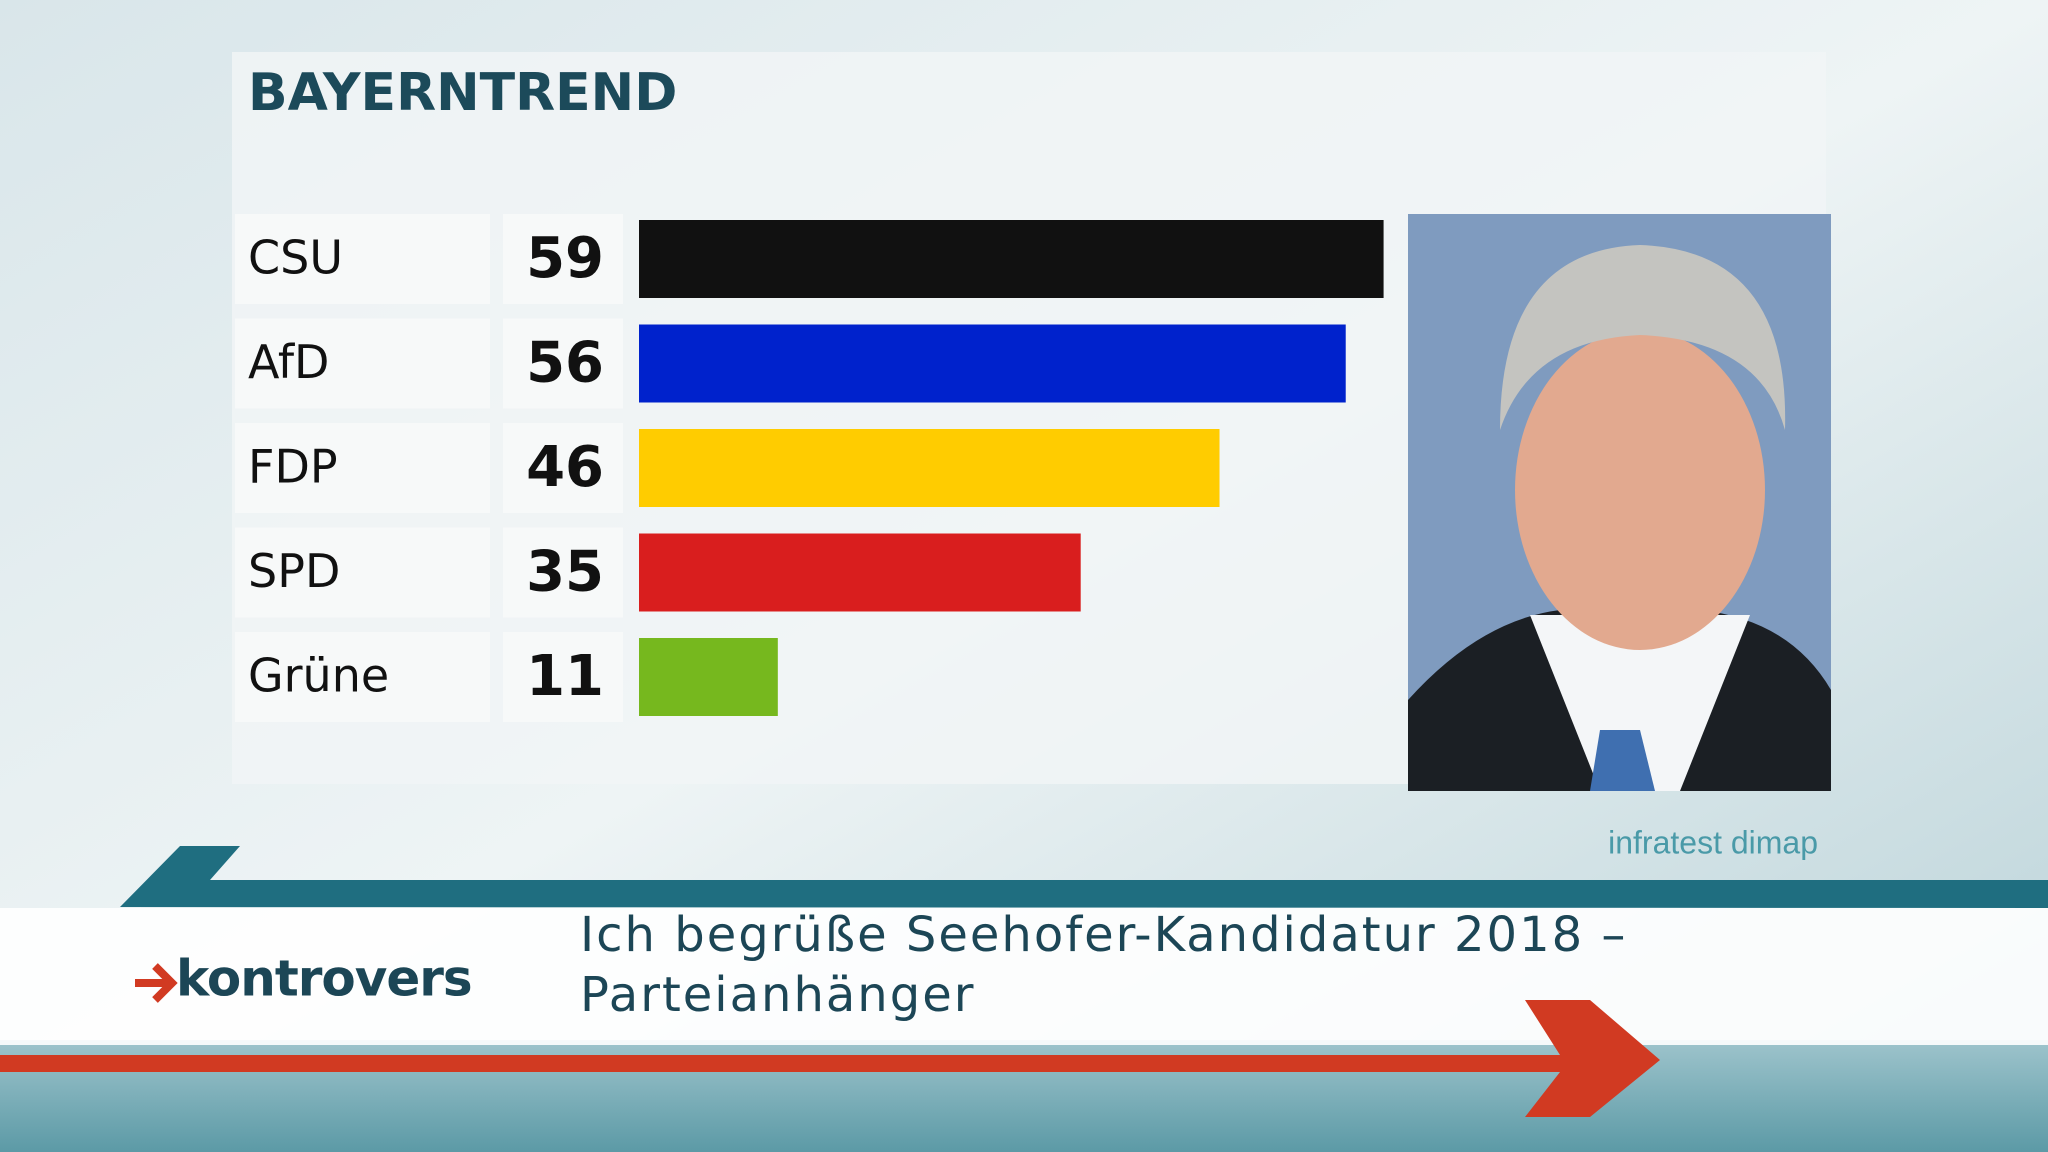 This screenshot has height=1152, width=2048. I want to click on caption-band, so click(1024, 976).